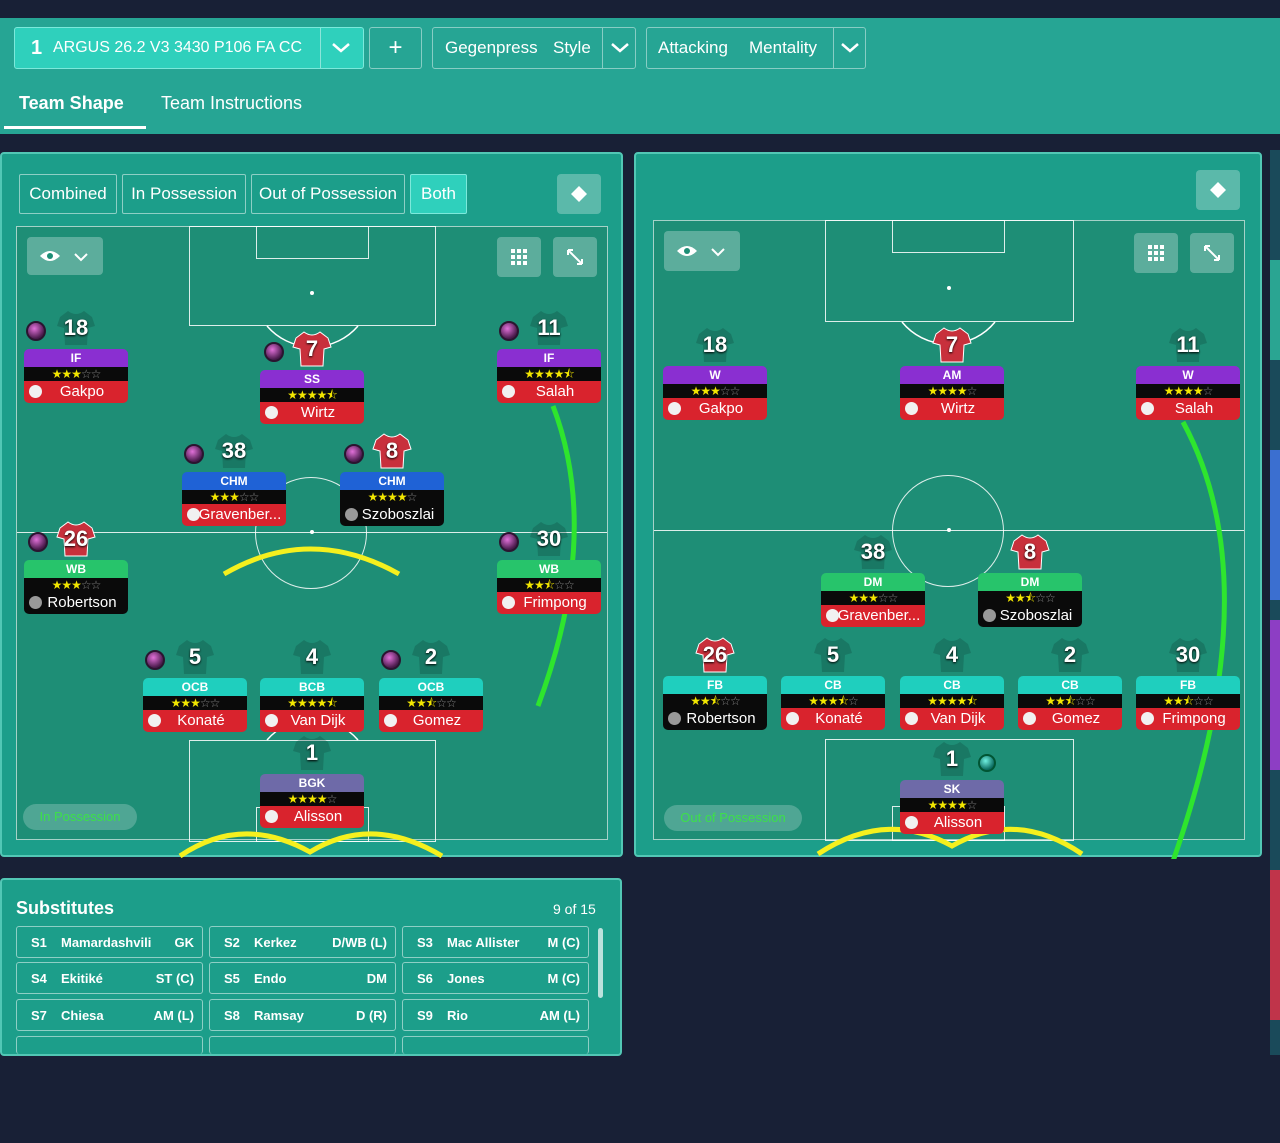 The image size is (1280, 1143). What do you see at coordinates (109, 942) in the screenshot?
I see `substitute-s1: S1 Mamardashvili GK` at bounding box center [109, 942].